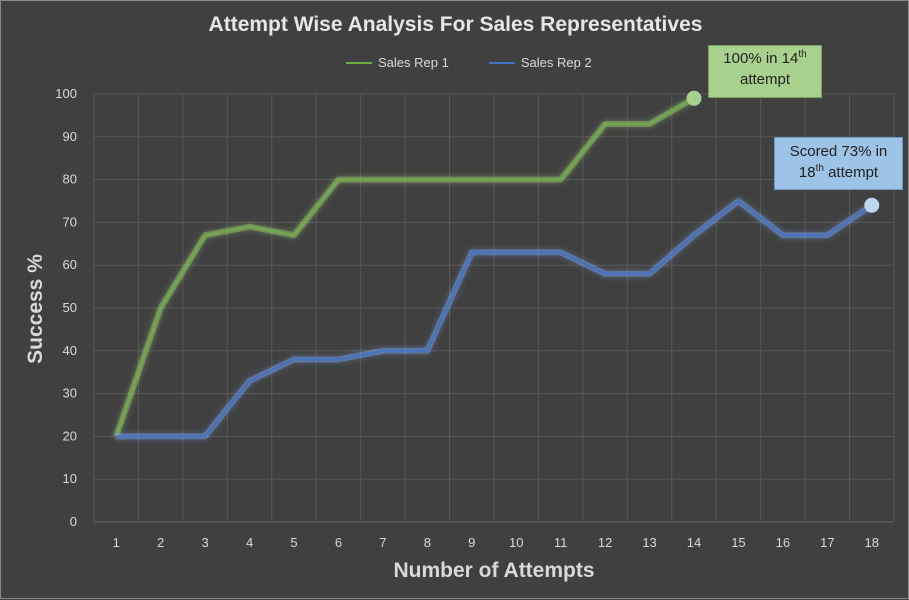 This screenshot has height=600, width=909. I want to click on x-tick-label: 2, so click(160, 542).